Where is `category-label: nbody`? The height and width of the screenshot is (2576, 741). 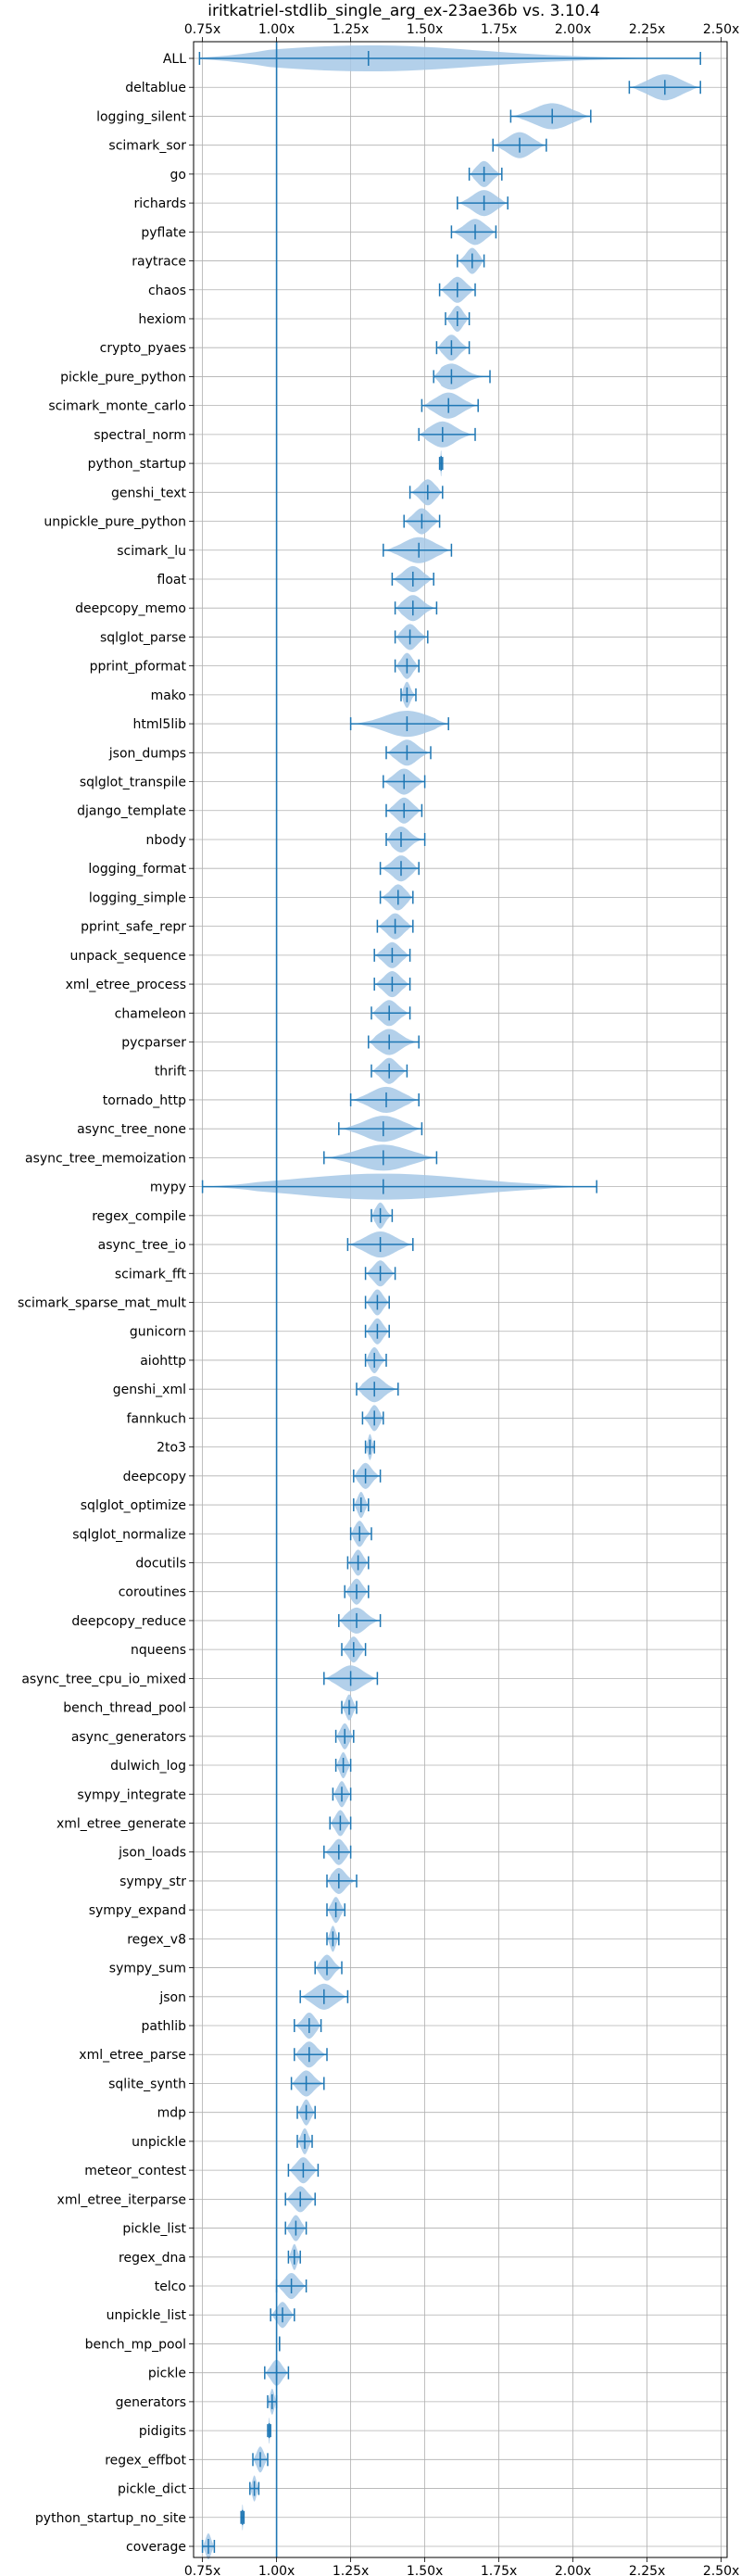 category-label: nbody is located at coordinates (166, 840).